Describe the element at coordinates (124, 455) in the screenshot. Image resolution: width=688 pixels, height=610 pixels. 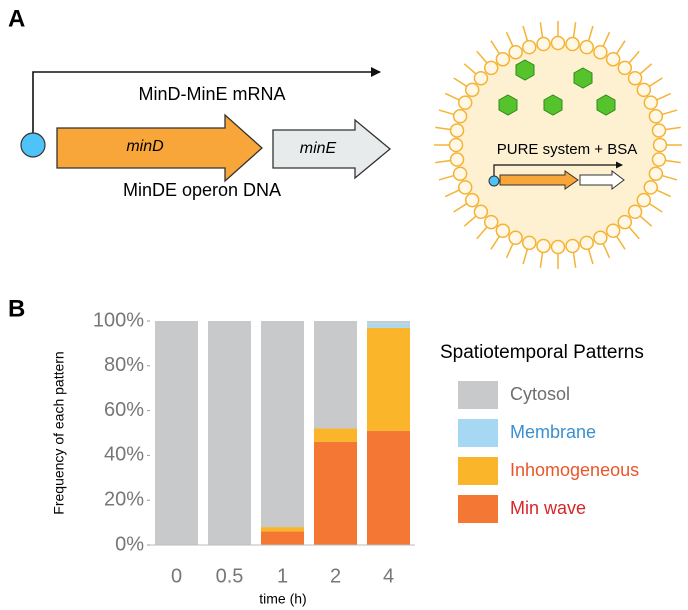
I see `y-tick-label: 40%` at that location.